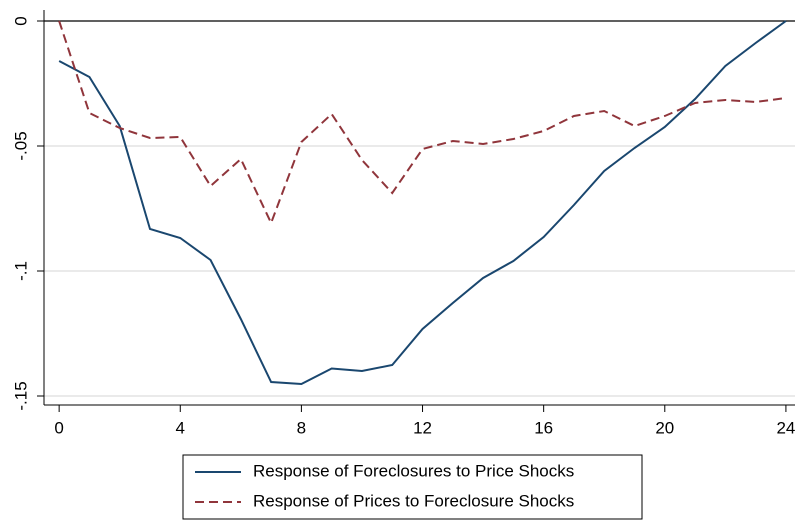 The height and width of the screenshot is (523, 798). I want to click on x-tick-label: 24, so click(785, 427).